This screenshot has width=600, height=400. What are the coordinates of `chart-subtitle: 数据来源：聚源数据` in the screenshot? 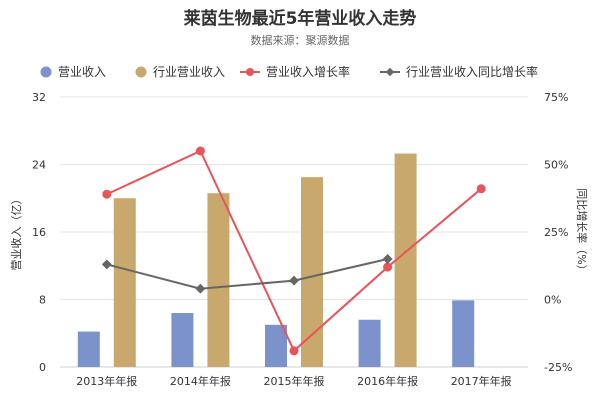 It's located at (300, 40).